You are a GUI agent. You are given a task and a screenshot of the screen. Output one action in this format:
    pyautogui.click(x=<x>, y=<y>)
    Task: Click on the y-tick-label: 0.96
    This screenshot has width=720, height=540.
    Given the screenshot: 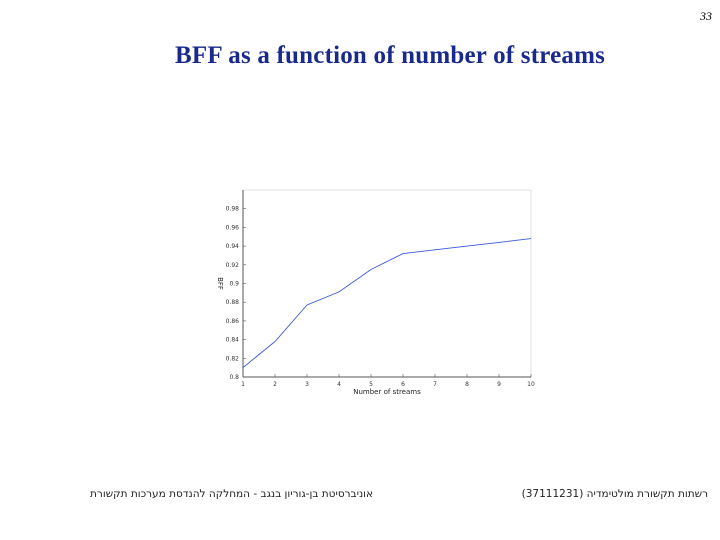 What is the action you would take?
    pyautogui.click(x=233, y=227)
    